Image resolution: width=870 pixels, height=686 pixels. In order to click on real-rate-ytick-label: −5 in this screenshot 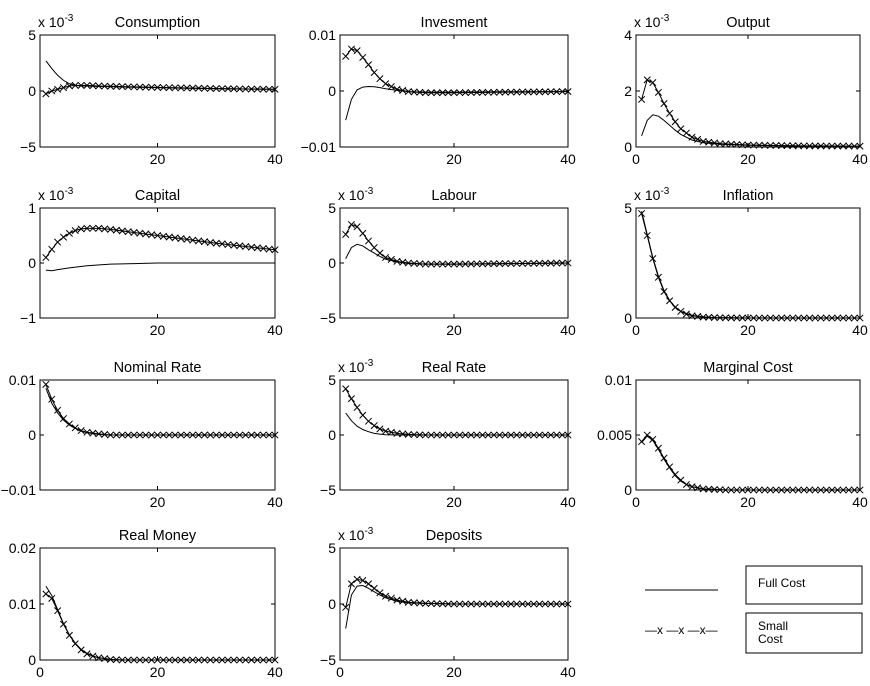, I will do `click(328, 490)`.